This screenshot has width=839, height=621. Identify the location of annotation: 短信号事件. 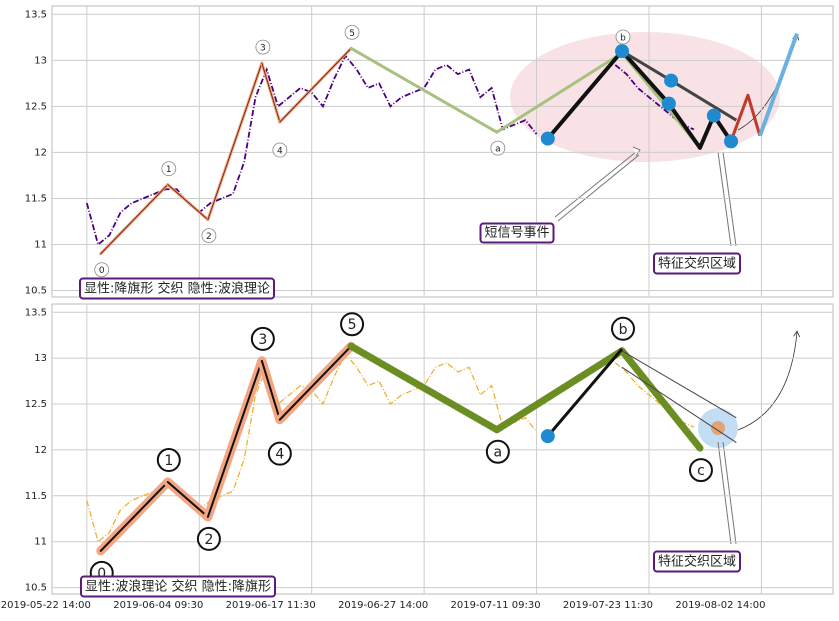
(516, 233).